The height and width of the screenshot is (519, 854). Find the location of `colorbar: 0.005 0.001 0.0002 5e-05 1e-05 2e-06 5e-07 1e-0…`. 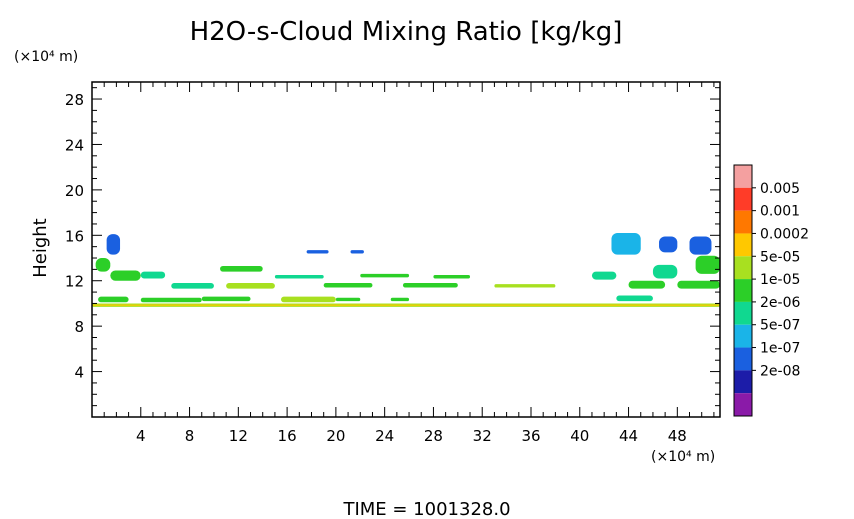

colorbar: 0.005 0.001 0.0002 5e-05 1e-05 2e-06 5e-07 1e-0… is located at coordinates (771, 290).